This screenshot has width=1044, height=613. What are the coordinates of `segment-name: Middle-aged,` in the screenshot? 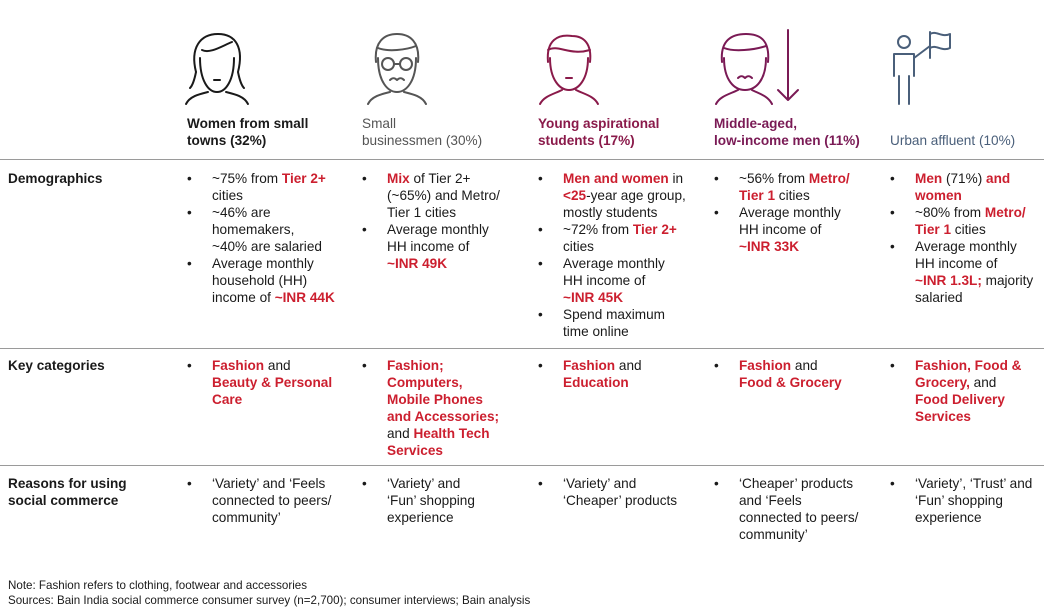 It's located at (756, 123).